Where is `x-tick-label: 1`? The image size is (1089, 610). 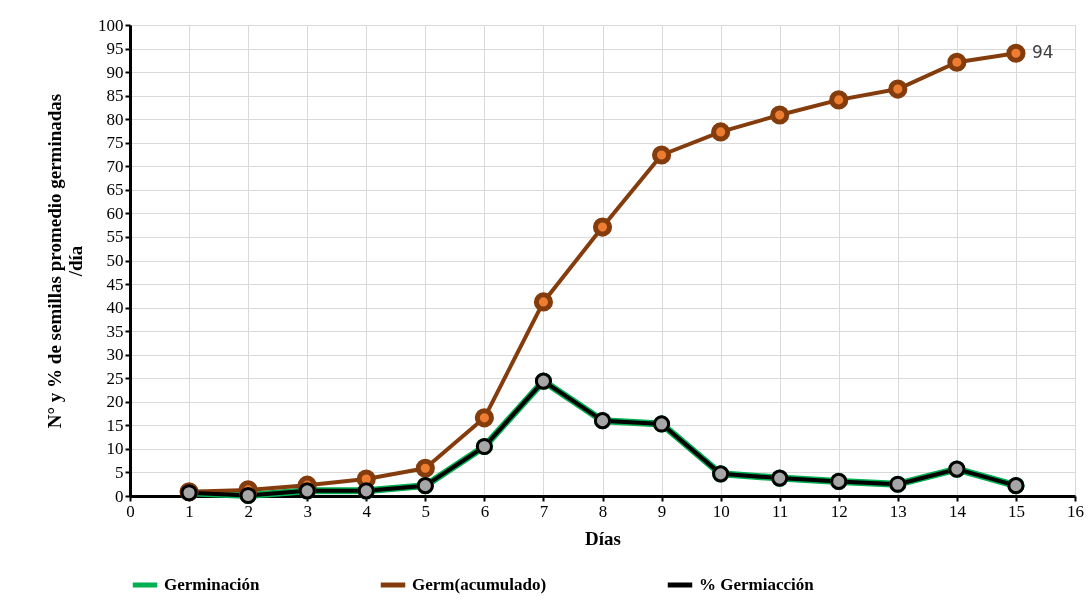
x-tick-label: 1 is located at coordinates (189, 511).